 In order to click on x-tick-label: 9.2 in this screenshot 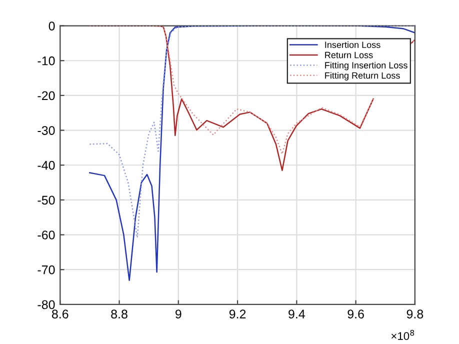, I will do `click(237, 314)`.